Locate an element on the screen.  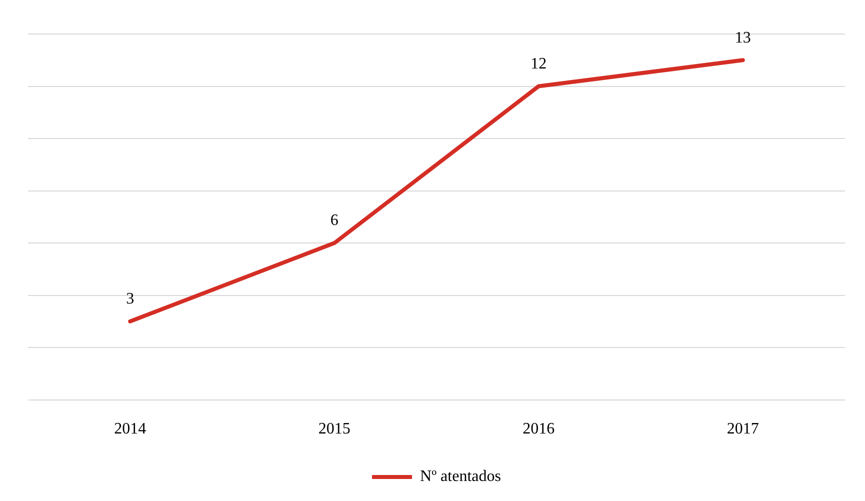
x-tick-label: 2017 is located at coordinates (742, 429).